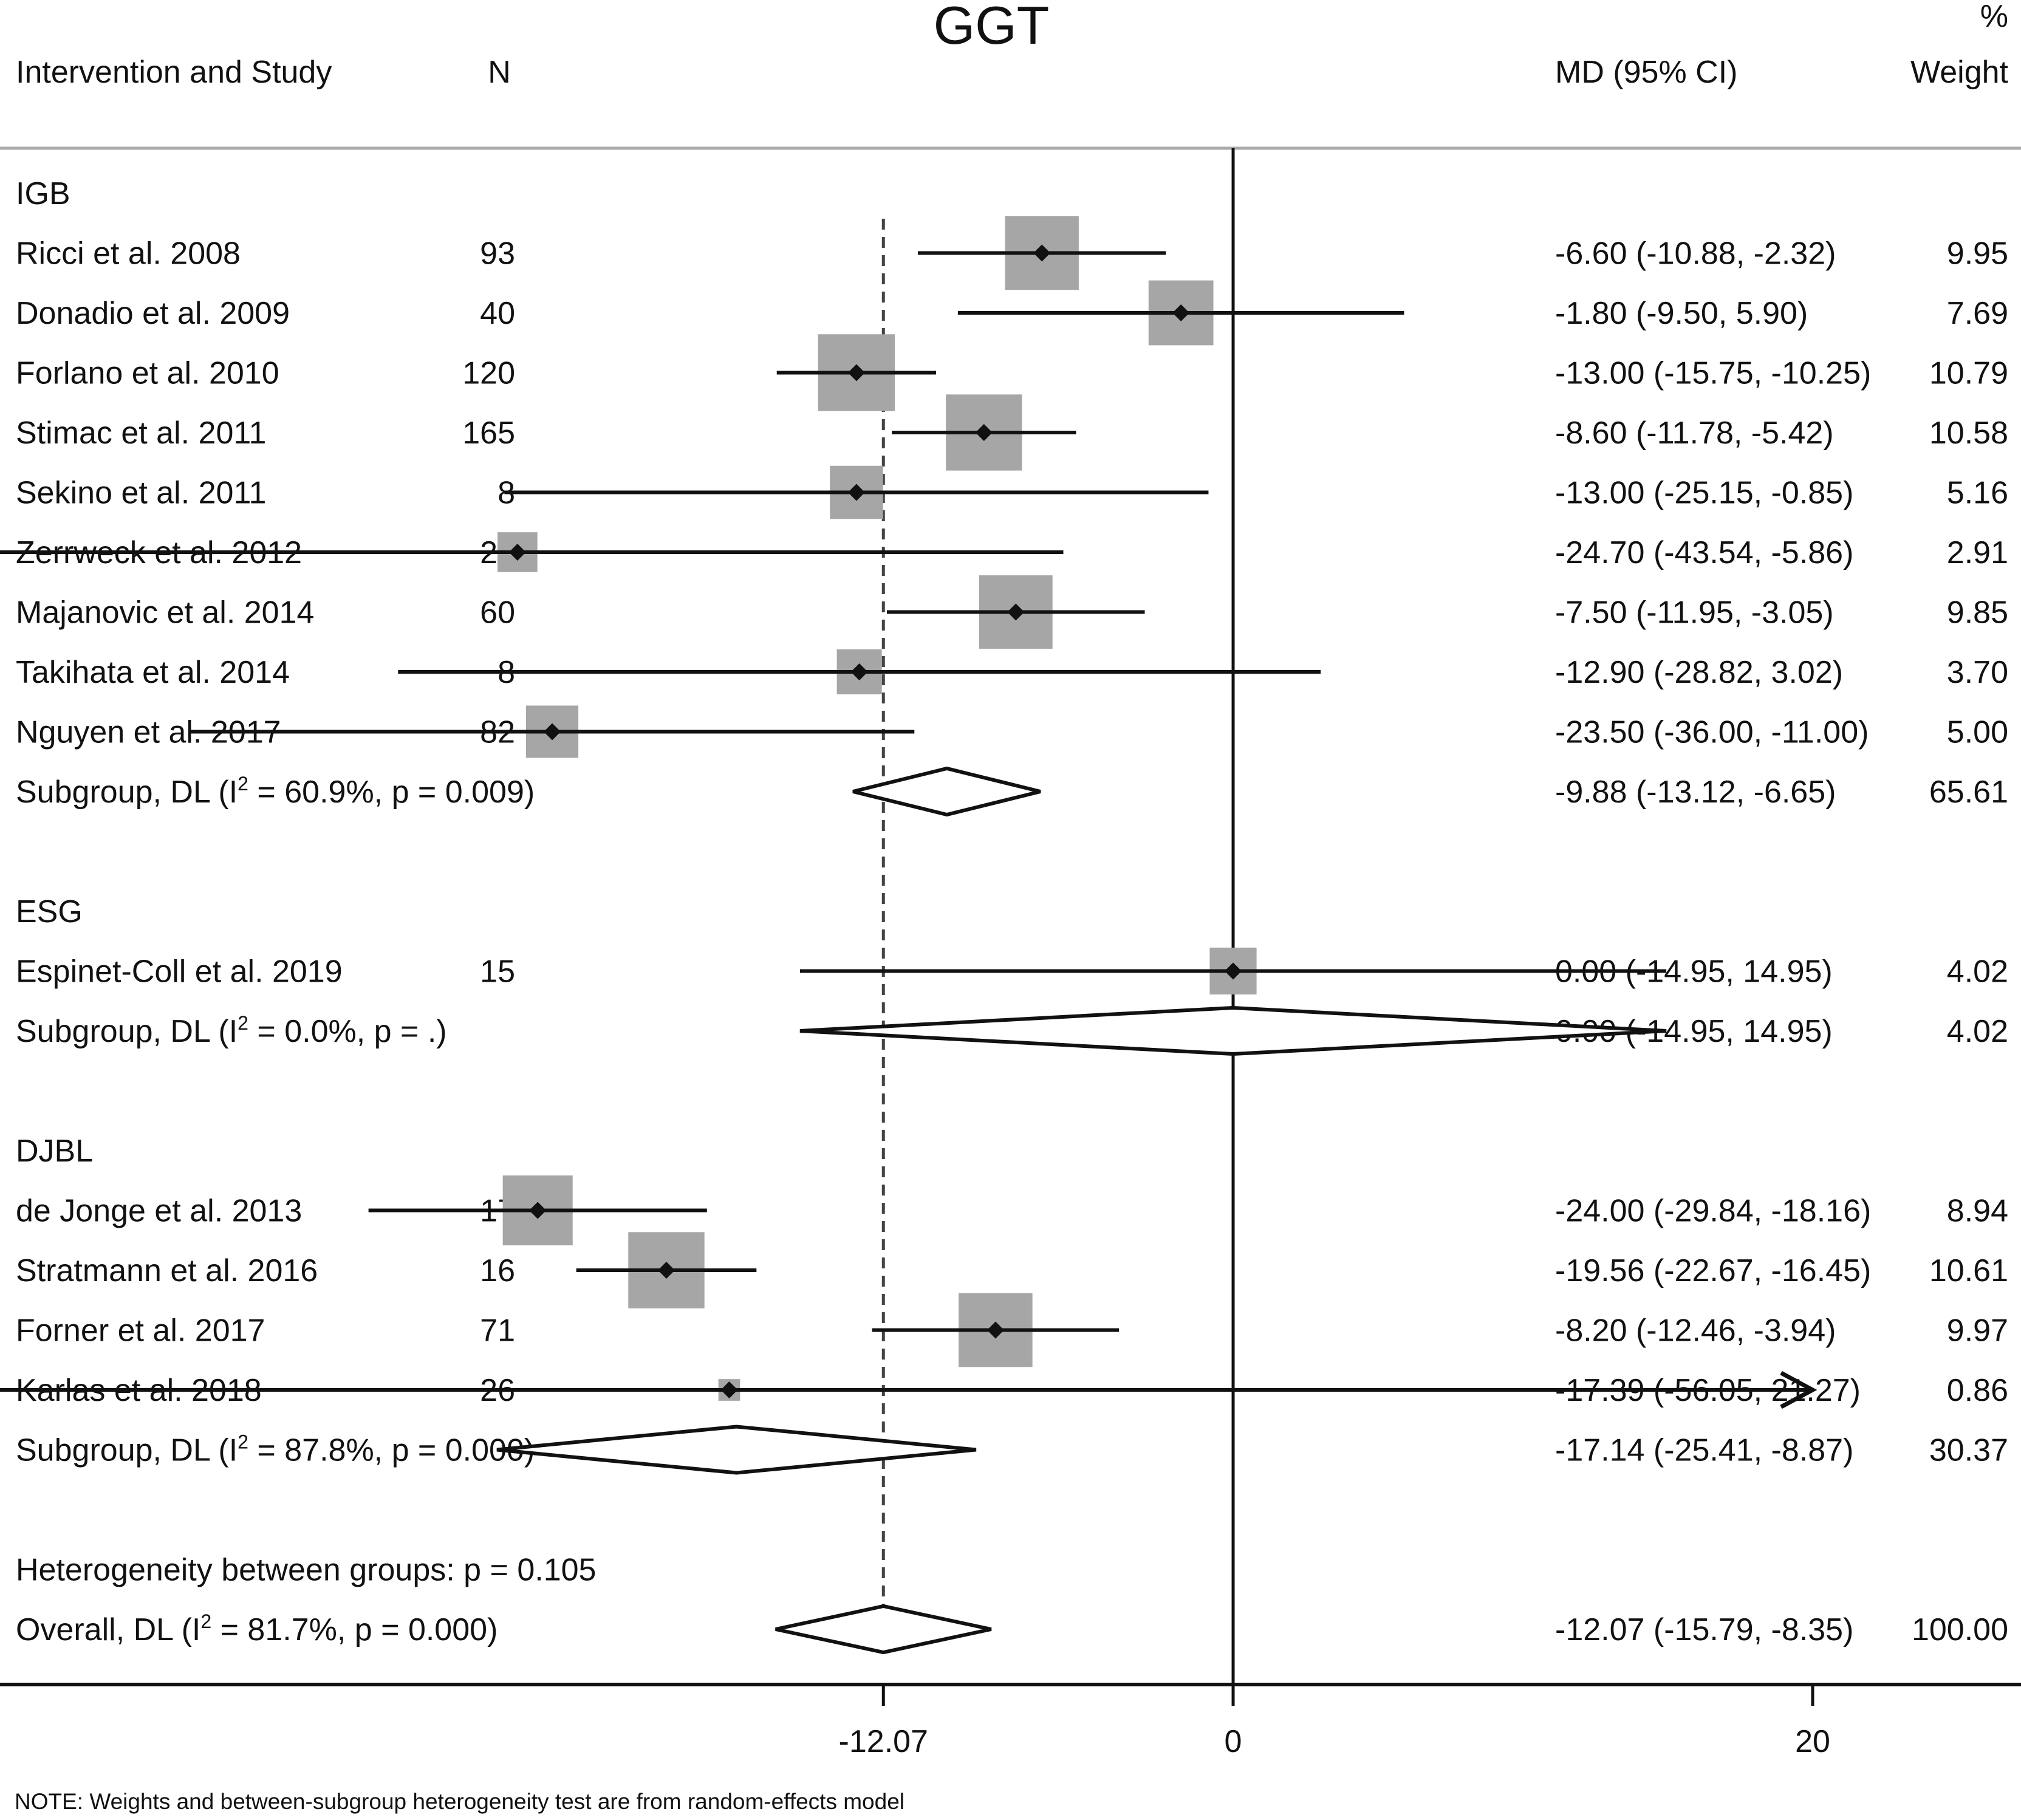 The image size is (2021, 1820). I want to click on group-heading: ESG, so click(49, 911).